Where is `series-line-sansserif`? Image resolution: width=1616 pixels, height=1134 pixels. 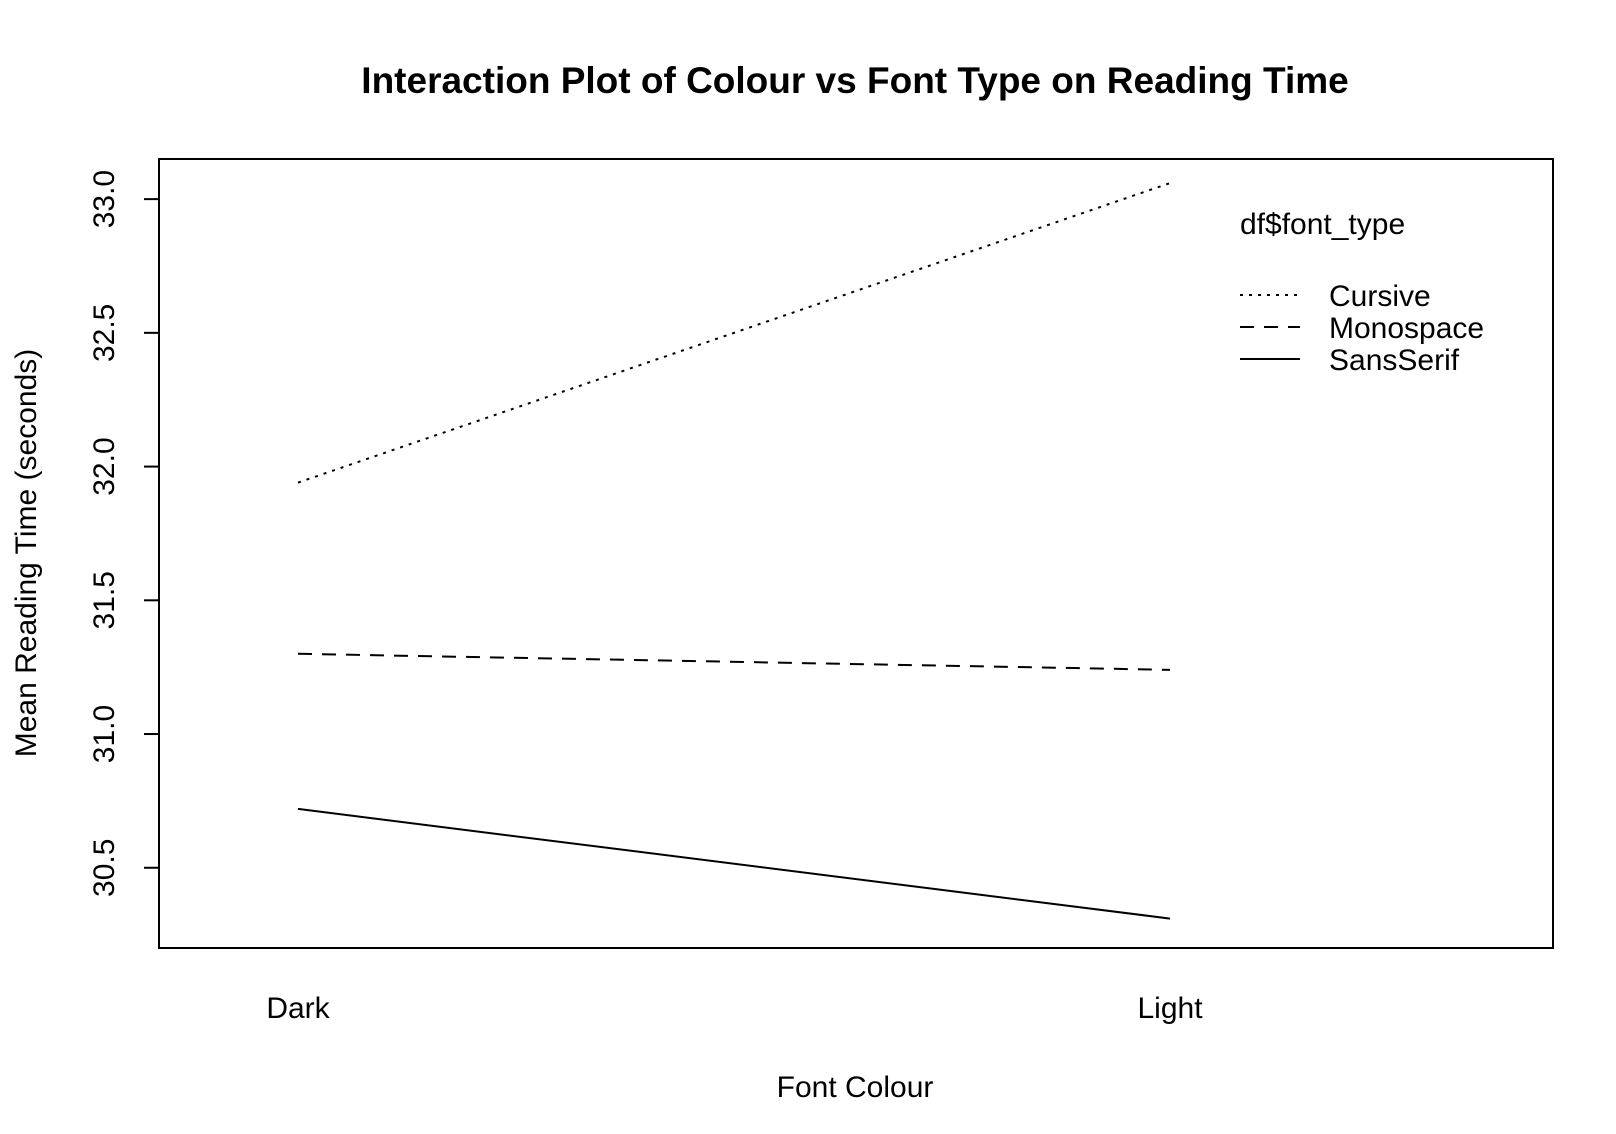
series-line-sansserif is located at coordinates (734, 863).